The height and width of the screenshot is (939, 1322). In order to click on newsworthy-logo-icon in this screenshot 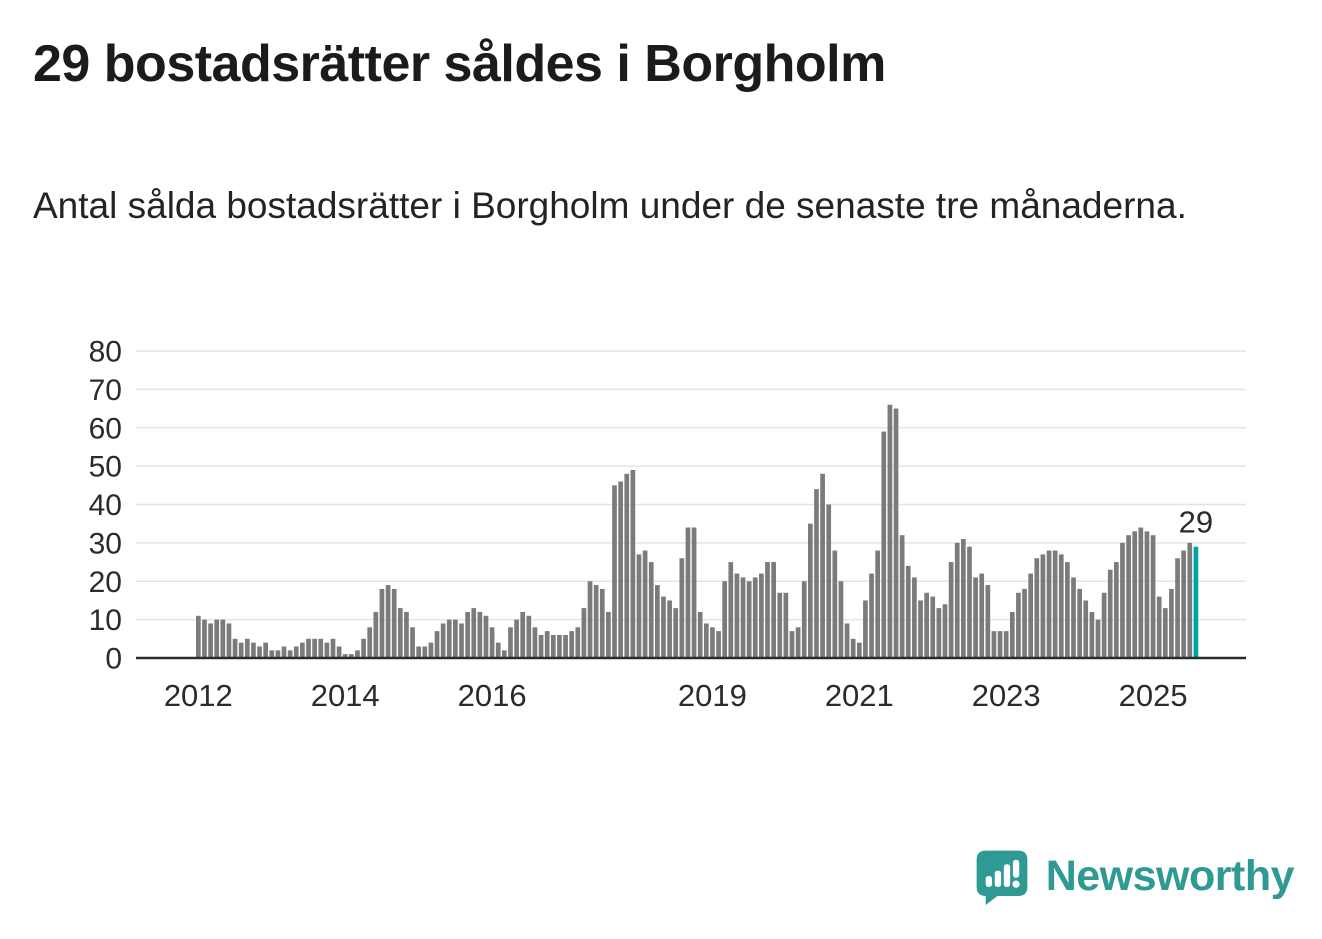, I will do `click(1002, 877)`.